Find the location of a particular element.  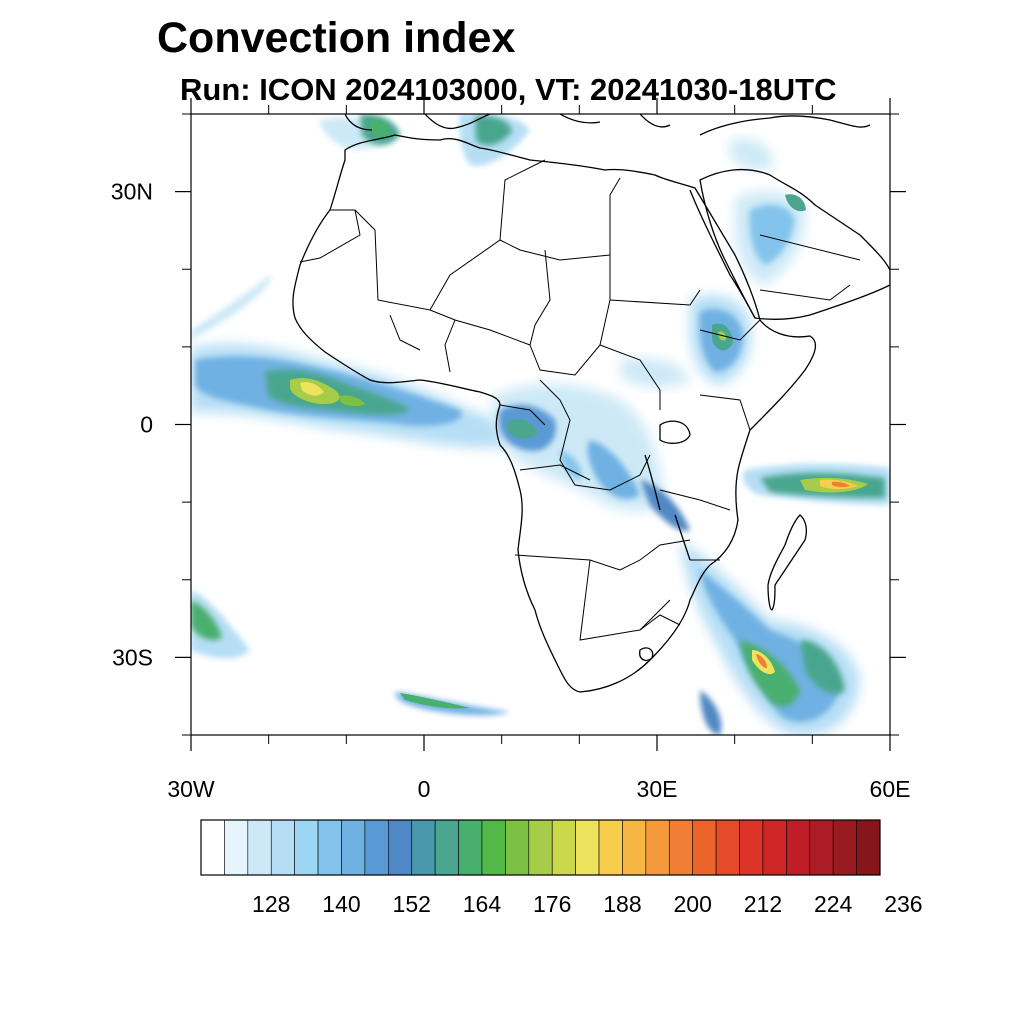

lon-tick-label: 30W is located at coordinates (191, 789).